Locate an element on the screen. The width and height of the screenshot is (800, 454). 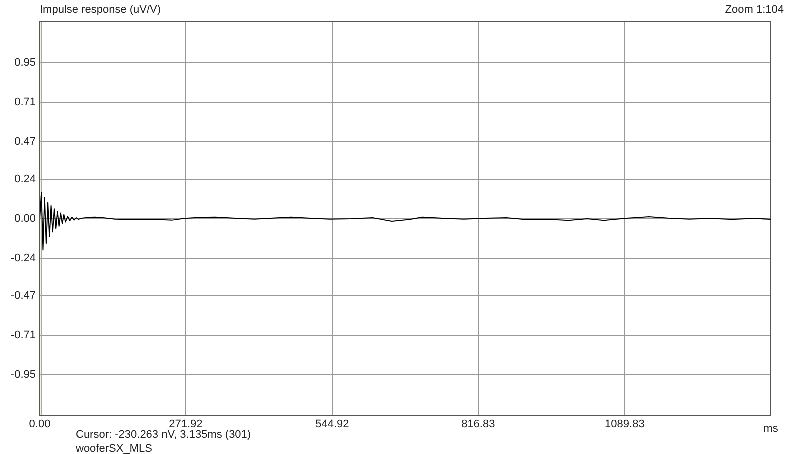
text: Zoom 1:104 is located at coordinates (754, 10).